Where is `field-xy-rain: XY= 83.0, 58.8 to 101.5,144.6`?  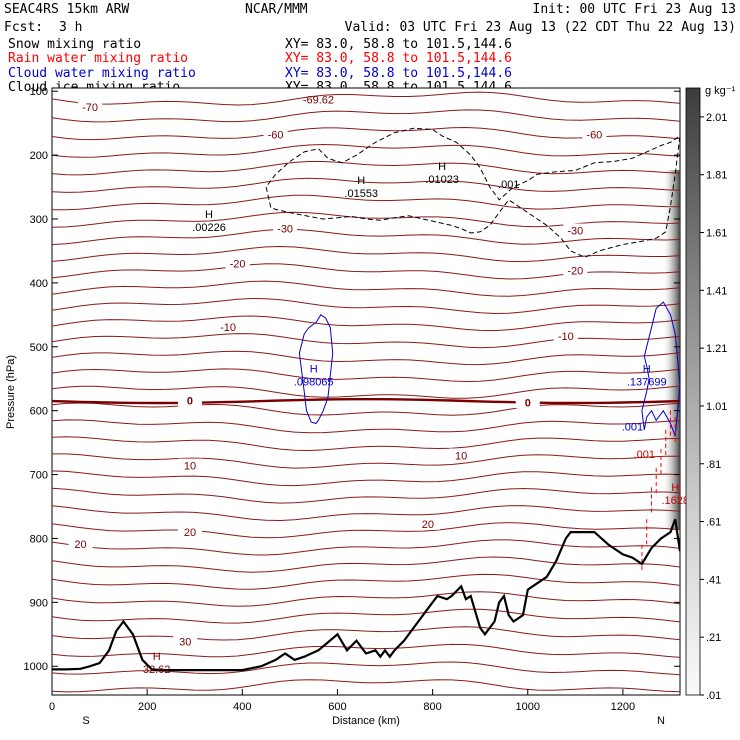 field-xy-rain: XY= 83.0, 58.8 to 101.5,144.6 is located at coordinates (398, 58).